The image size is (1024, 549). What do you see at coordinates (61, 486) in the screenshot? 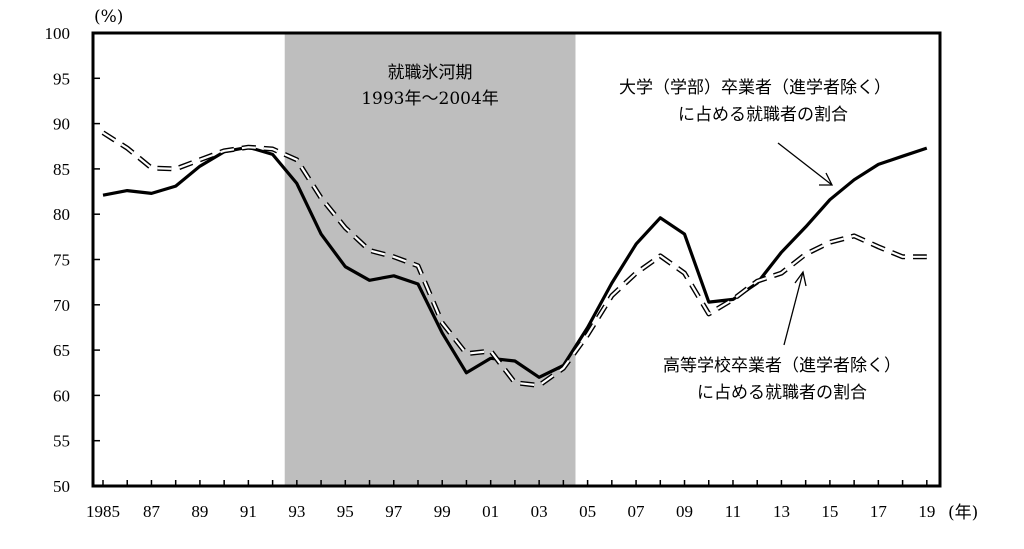
I see `y-tick-label: 50` at bounding box center [61, 486].